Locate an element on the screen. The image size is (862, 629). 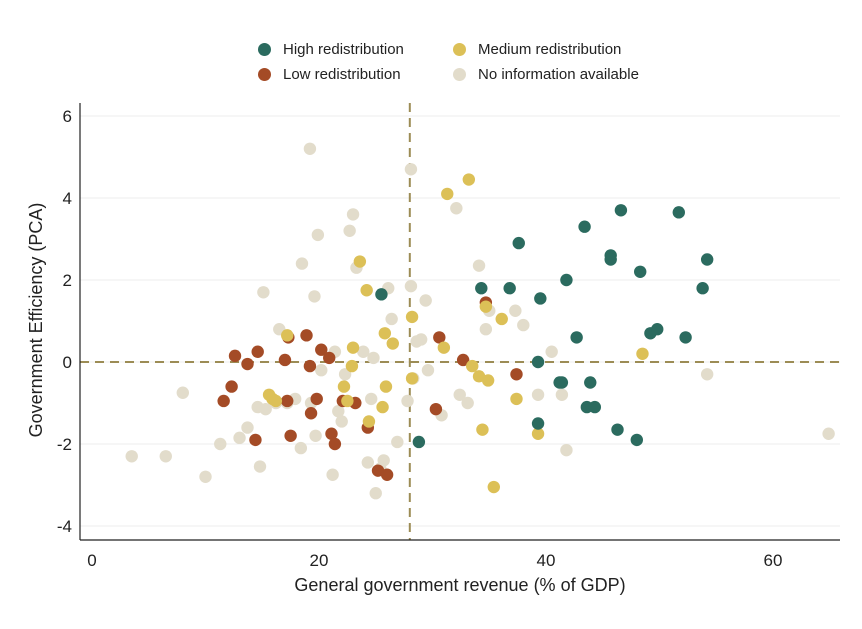
legend-item: Medium redistribution is located at coordinates (553, 49).